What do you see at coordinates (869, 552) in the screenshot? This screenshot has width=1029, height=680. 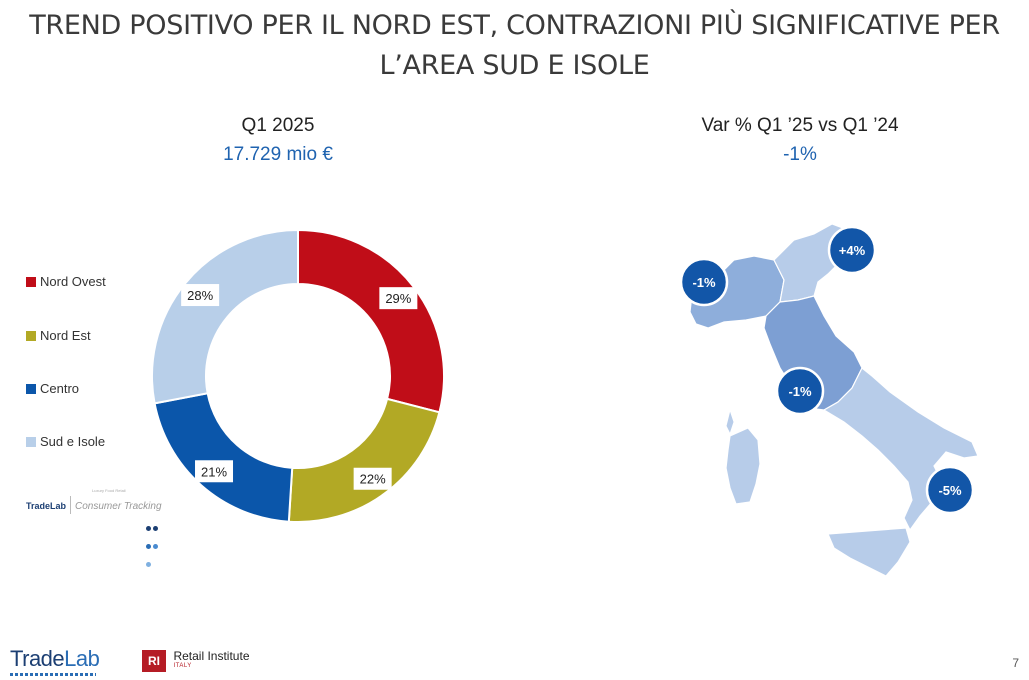 I see `region-sicilia` at bounding box center [869, 552].